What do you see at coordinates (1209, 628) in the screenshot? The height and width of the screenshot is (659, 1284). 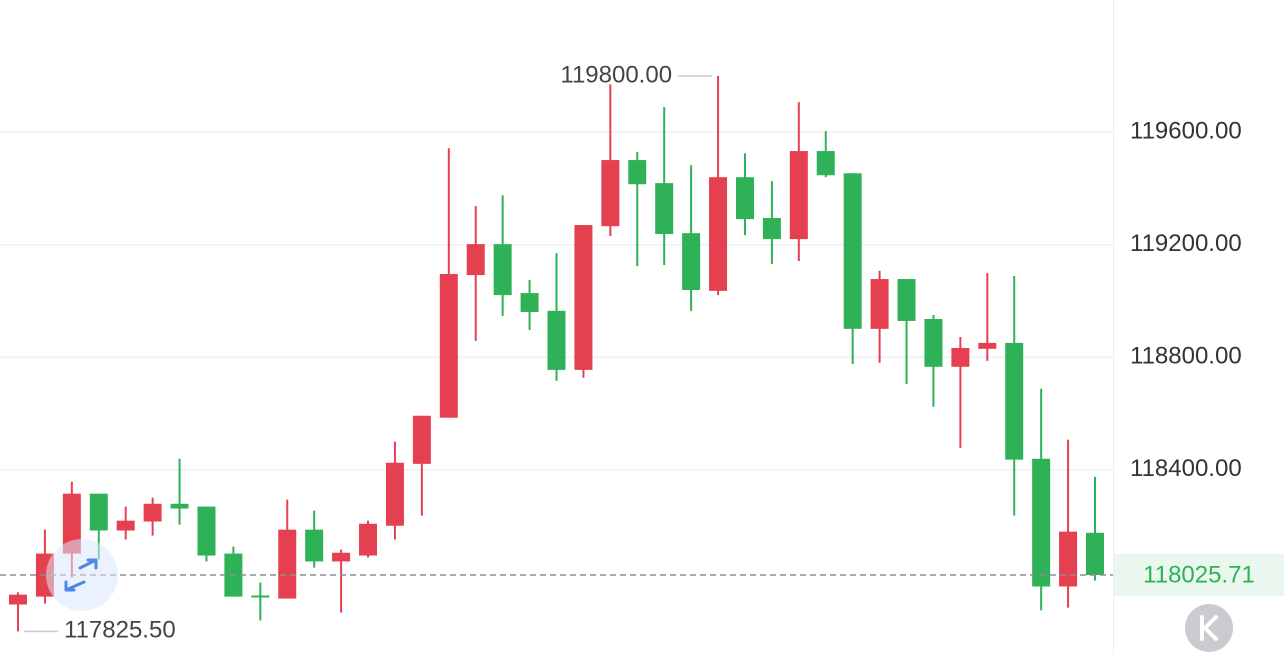 I see `k-button` at bounding box center [1209, 628].